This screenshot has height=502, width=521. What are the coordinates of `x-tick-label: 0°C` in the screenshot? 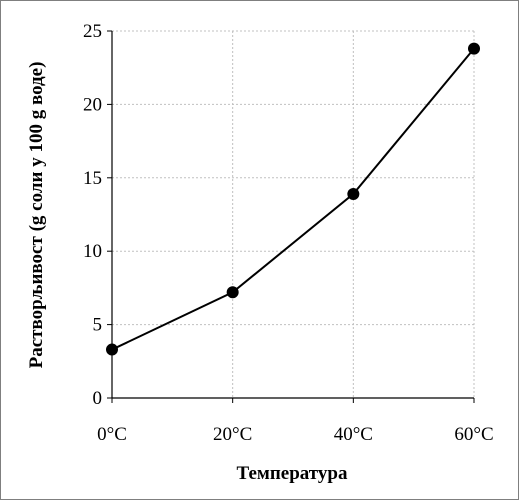 It's located at (112, 434).